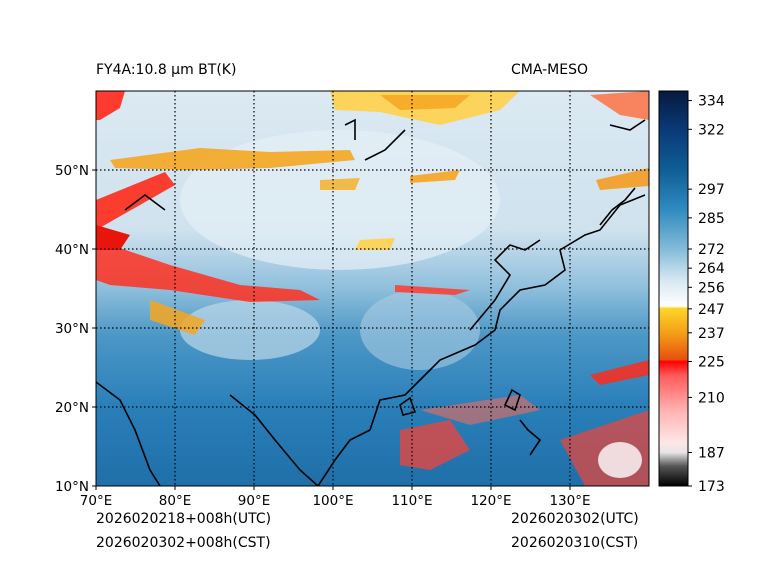 This screenshot has width=764, height=573. What do you see at coordinates (96, 501) in the screenshot?
I see `lon-tick-label: 70°E` at bounding box center [96, 501].